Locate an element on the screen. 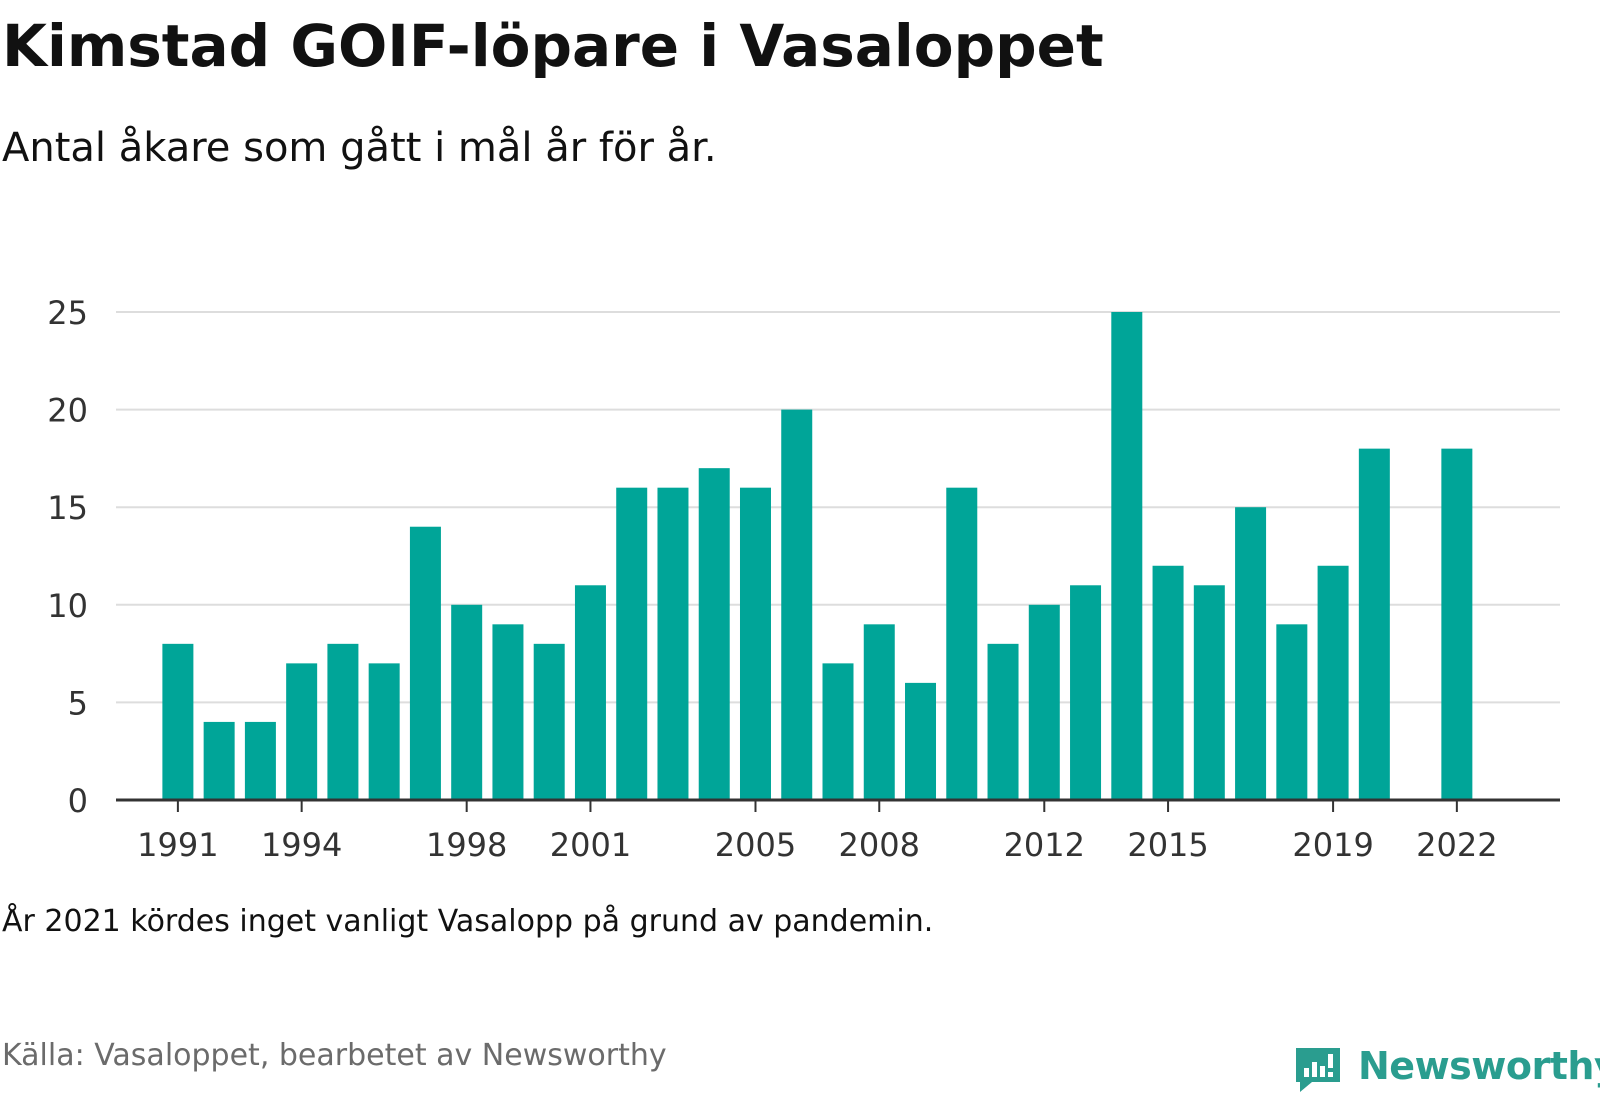 Image resolution: width=1600 pixels, height=1100 pixels. x-tick-label: 2022 is located at coordinates (1456, 845).